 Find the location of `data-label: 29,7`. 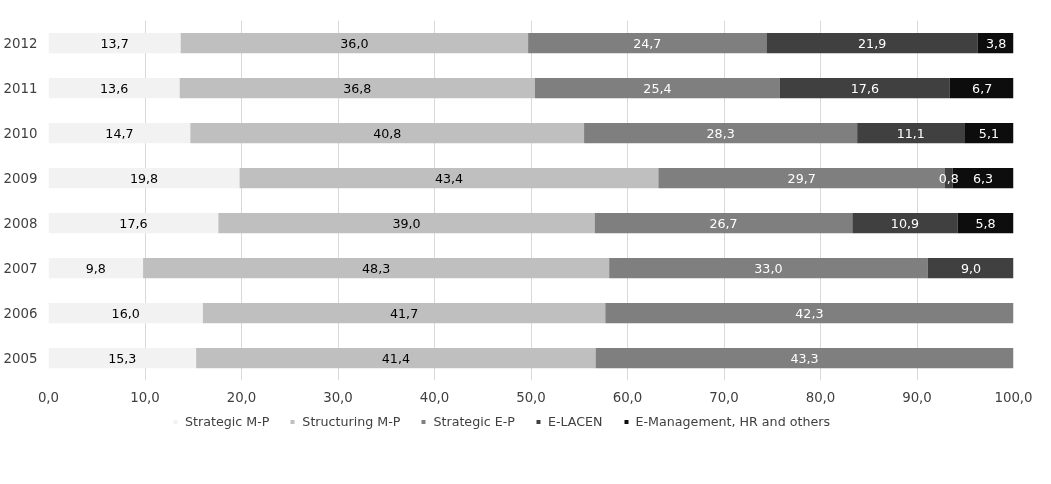

data-label: 29,7 is located at coordinates (801, 178).